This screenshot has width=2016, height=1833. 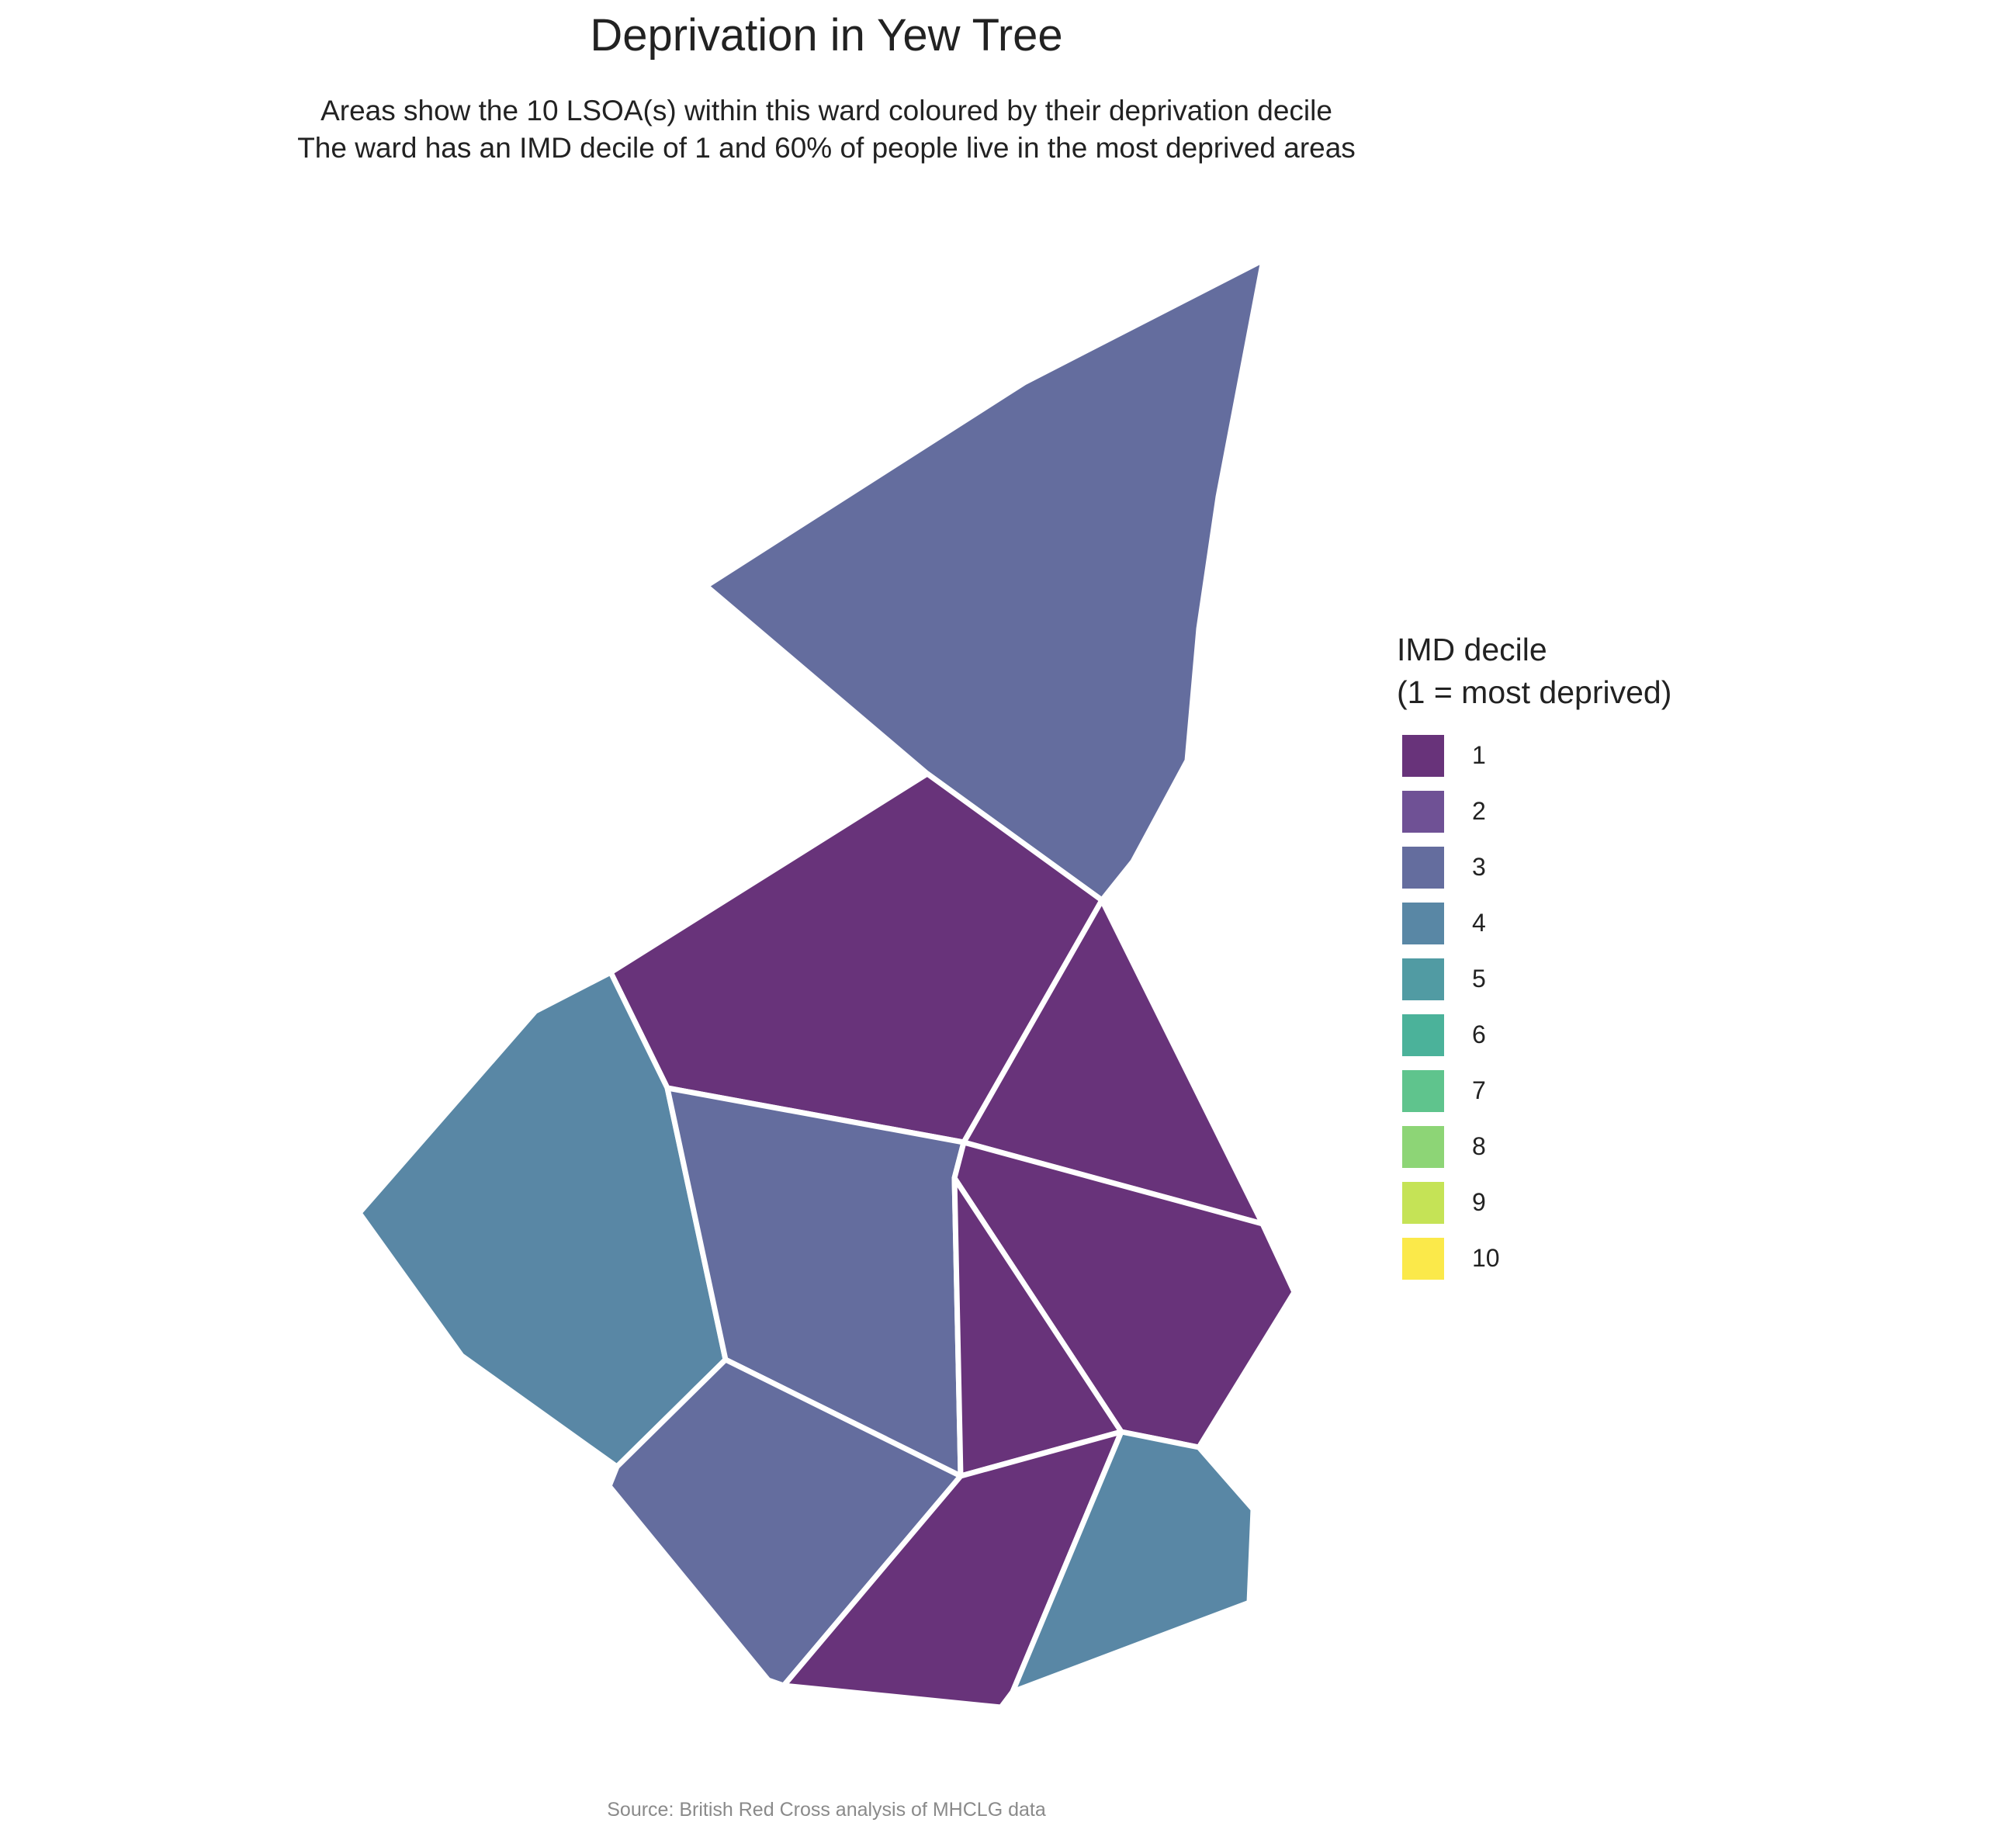 I want to click on legend-label-3: 3, so click(x=1479, y=867).